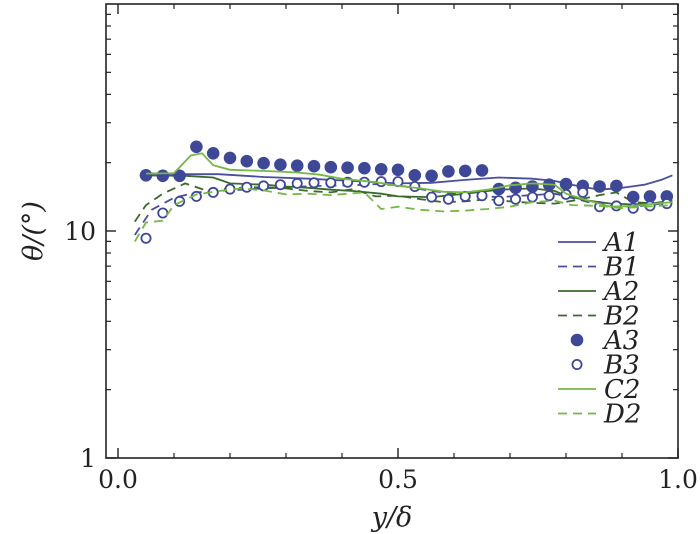 The width and height of the screenshot is (700, 534). Describe the element at coordinates (622, 415) in the screenshot. I see `legend-label: D2` at that location.